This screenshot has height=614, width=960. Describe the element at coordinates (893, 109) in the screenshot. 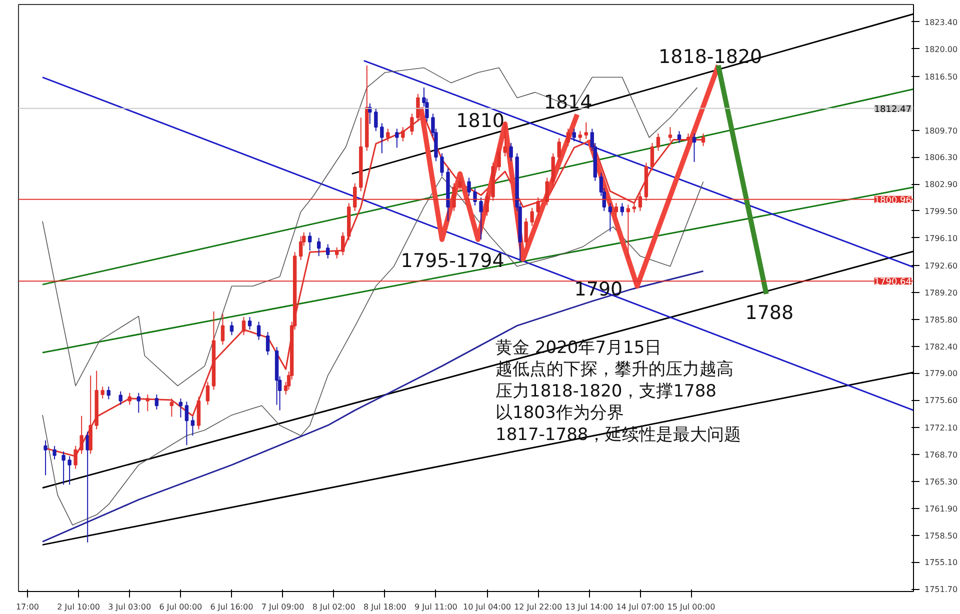

I see `ref-line-label: 1812.47` at that location.